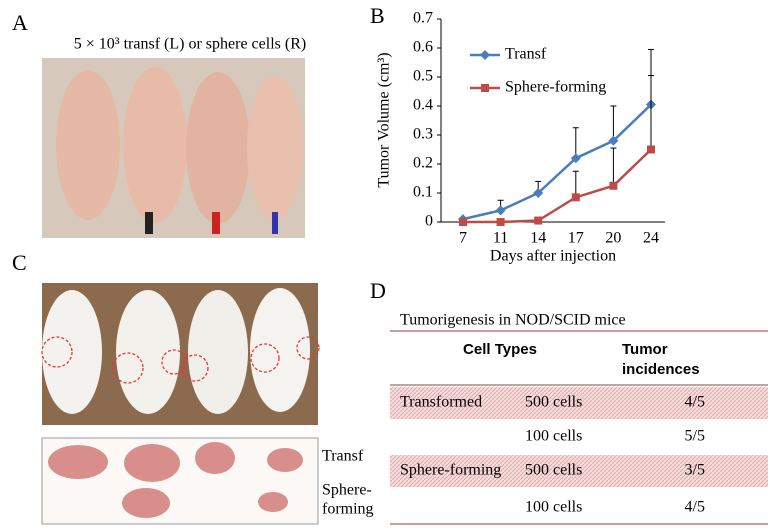  What do you see at coordinates (429, 221) in the screenshot?
I see `y-tick-label: 0` at bounding box center [429, 221].